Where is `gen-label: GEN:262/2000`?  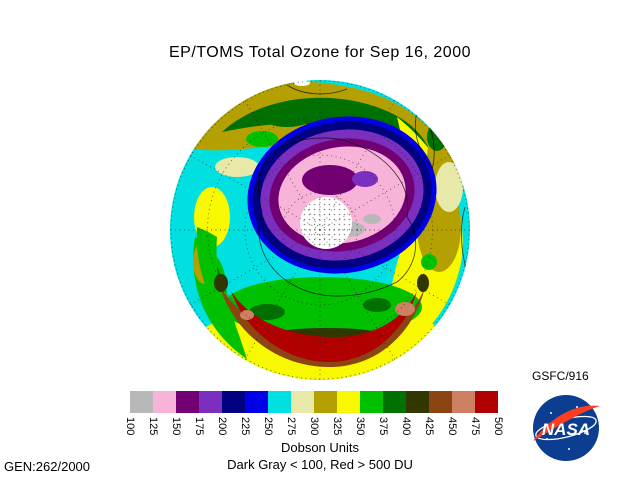
gen-label: GEN:262/2000 is located at coordinates (47, 466).